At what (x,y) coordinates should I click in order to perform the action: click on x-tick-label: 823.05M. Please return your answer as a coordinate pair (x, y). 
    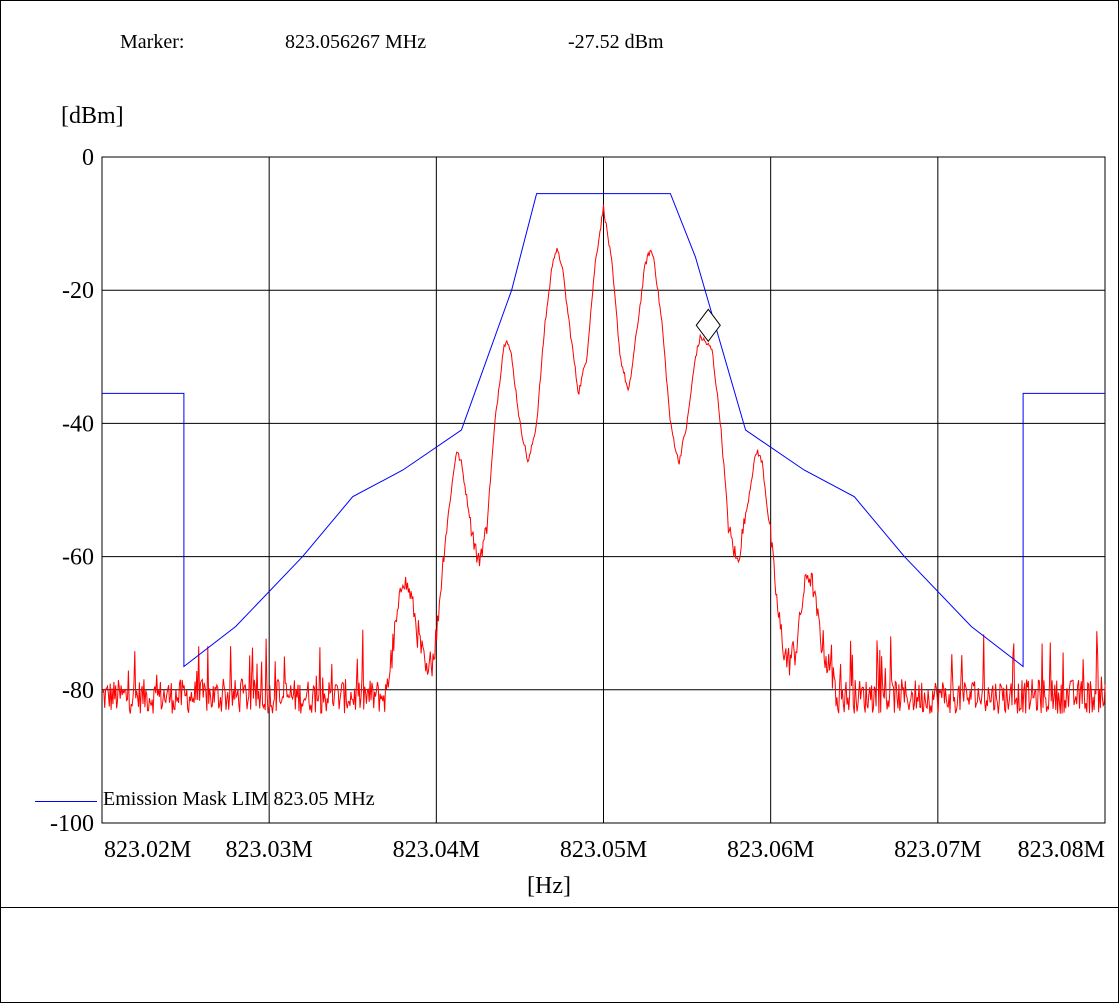
    Looking at the image, I should click on (603, 850).